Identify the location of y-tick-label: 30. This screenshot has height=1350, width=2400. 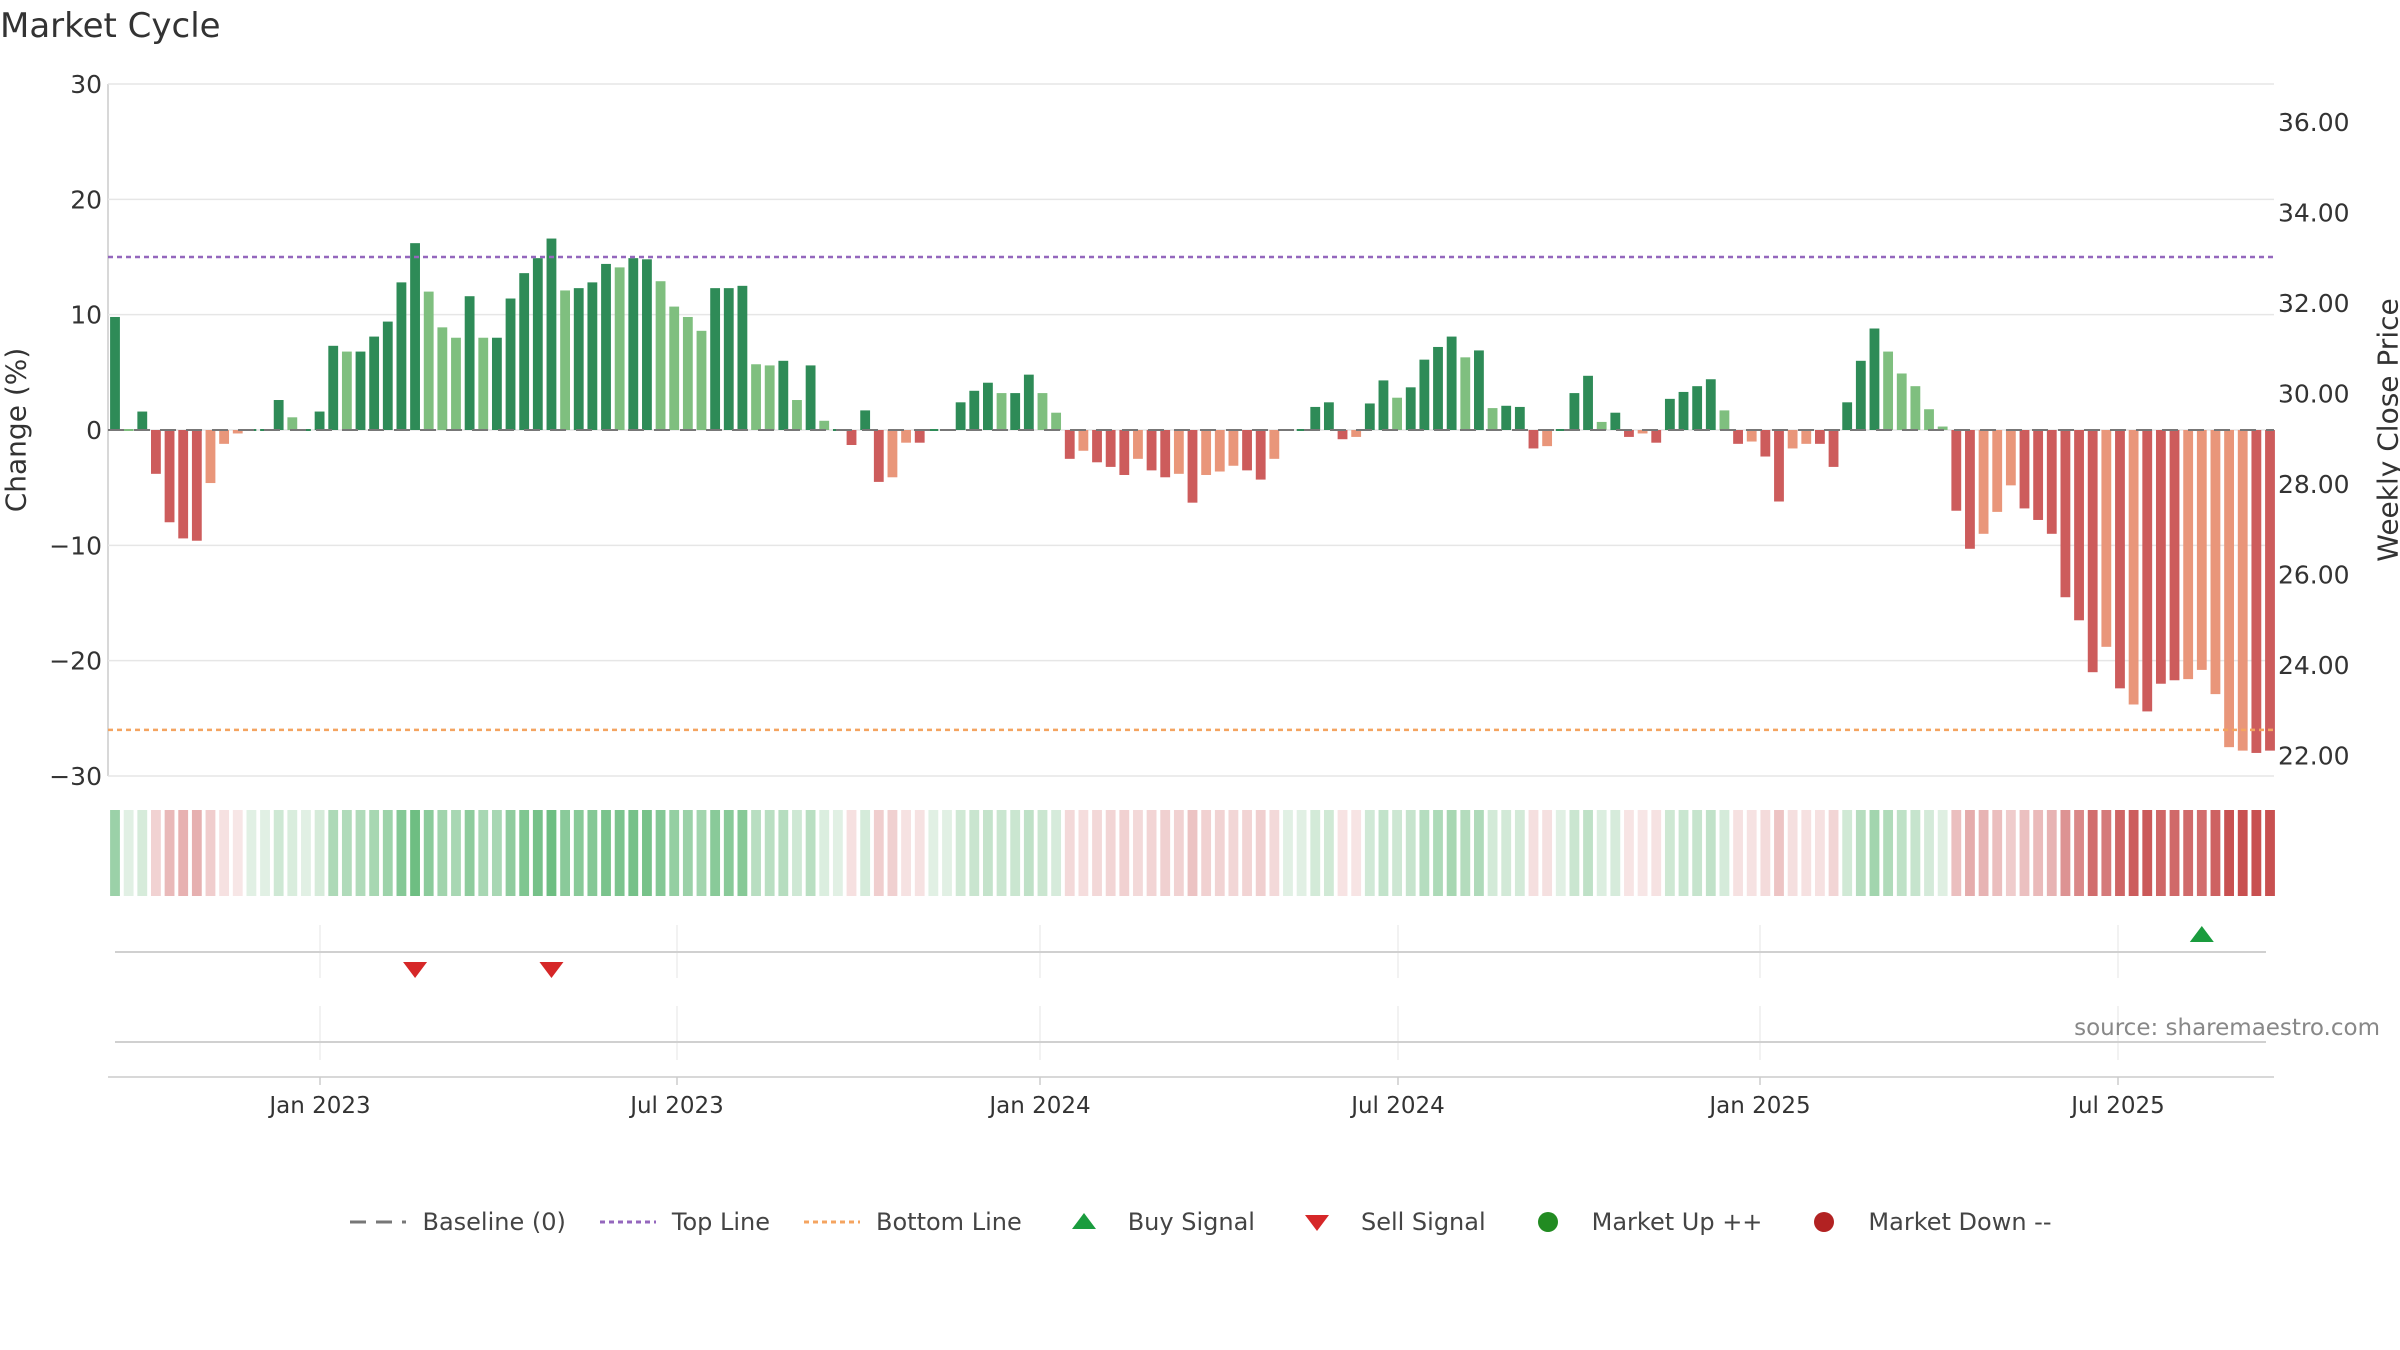
(86, 84).